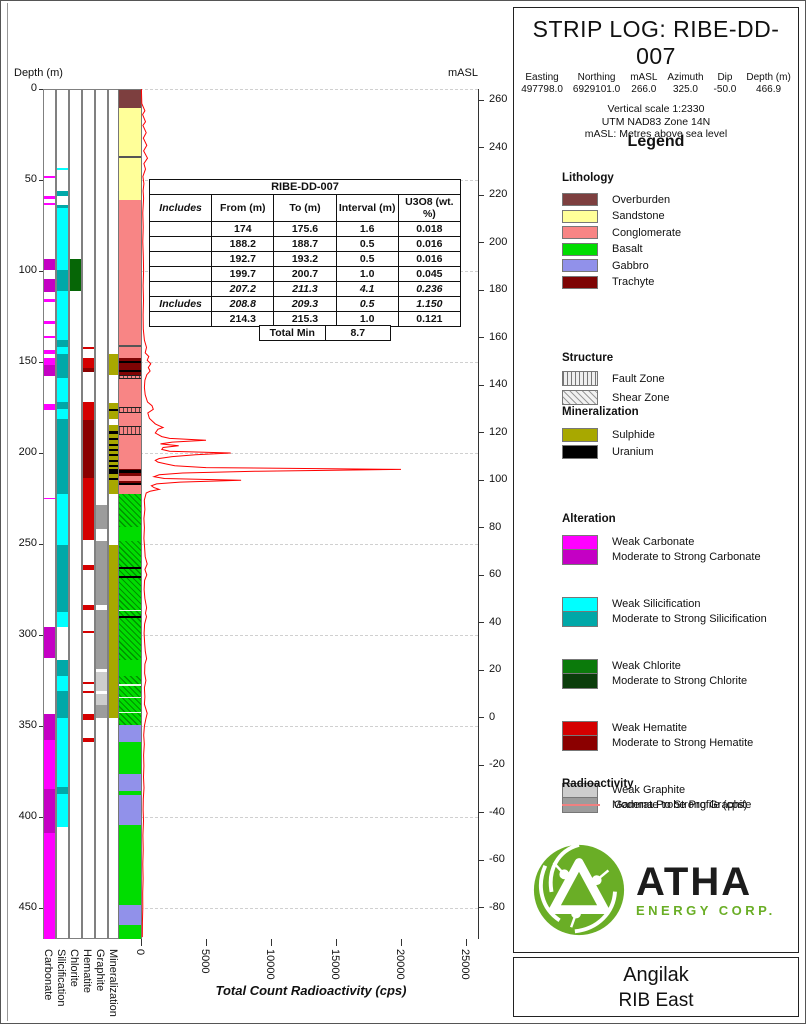 The image size is (806, 1024). I want to click on table-cell: 208.8, so click(243, 304).